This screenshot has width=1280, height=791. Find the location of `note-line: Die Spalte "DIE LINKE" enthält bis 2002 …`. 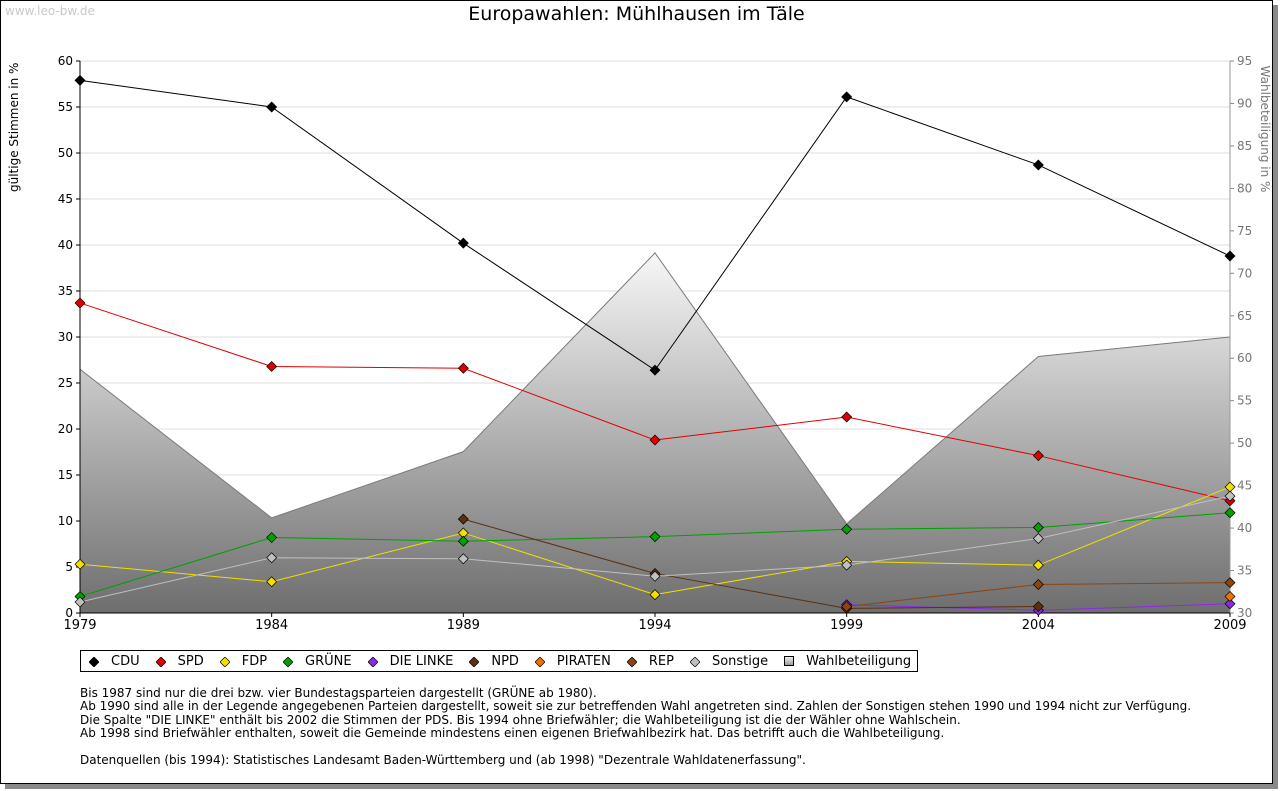

note-line: Die Spalte "DIE LINKE" enthält bis 2002 … is located at coordinates (520, 719).